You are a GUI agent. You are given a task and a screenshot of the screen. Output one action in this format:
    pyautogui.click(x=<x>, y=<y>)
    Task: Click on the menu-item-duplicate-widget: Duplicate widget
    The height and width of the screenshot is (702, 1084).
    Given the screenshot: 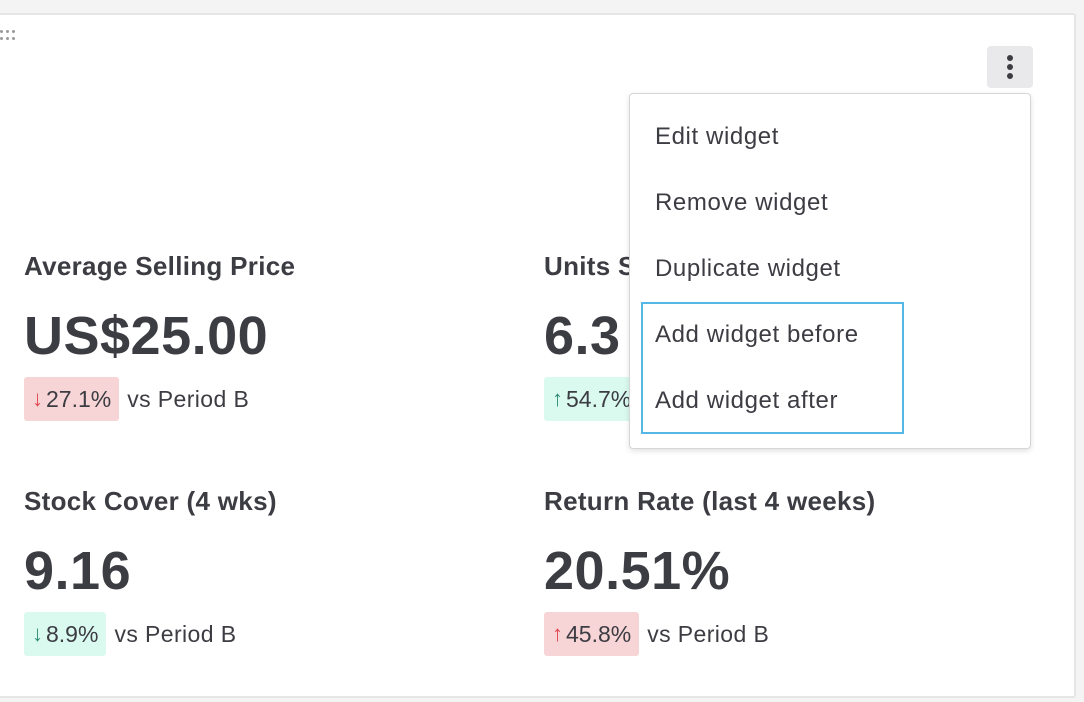 What is the action you would take?
    pyautogui.click(x=748, y=268)
    